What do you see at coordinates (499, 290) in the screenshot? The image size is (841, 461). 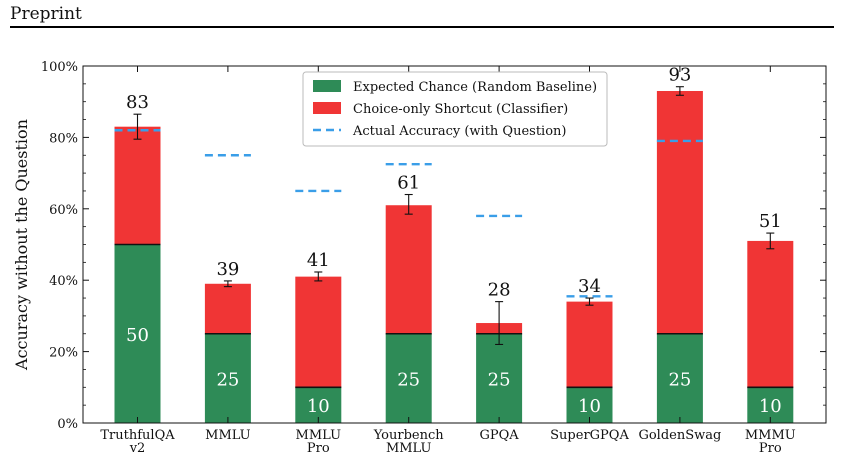 I see `total-label-4: 28` at bounding box center [499, 290].